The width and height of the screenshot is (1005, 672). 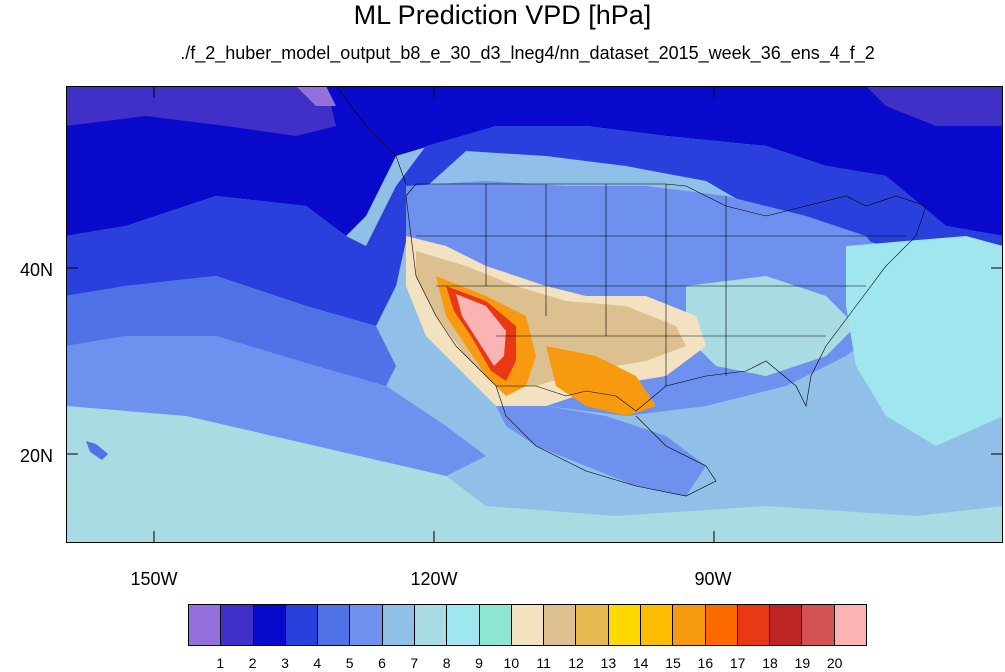 What do you see at coordinates (601, 451) in the screenshot?
I see `field-mexico` at bounding box center [601, 451].